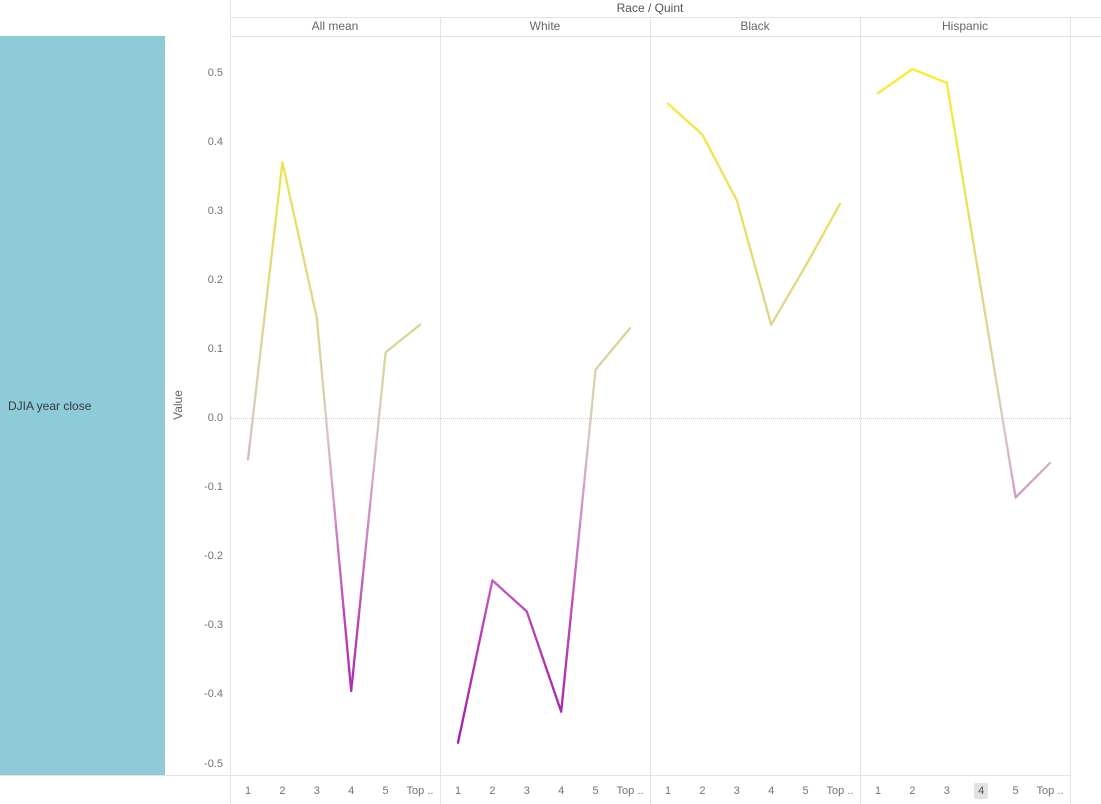 The image size is (1101, 804). I want to click on y-tick-label: 0.1, so click(215, 348).